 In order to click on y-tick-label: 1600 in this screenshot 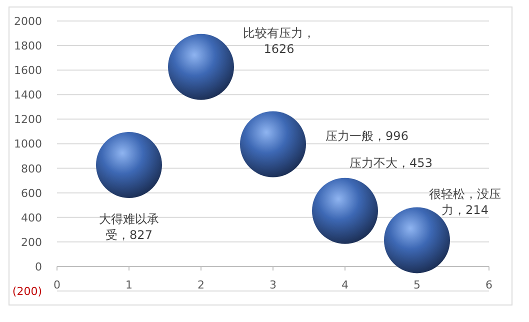, I will do `click(28, 71)`.